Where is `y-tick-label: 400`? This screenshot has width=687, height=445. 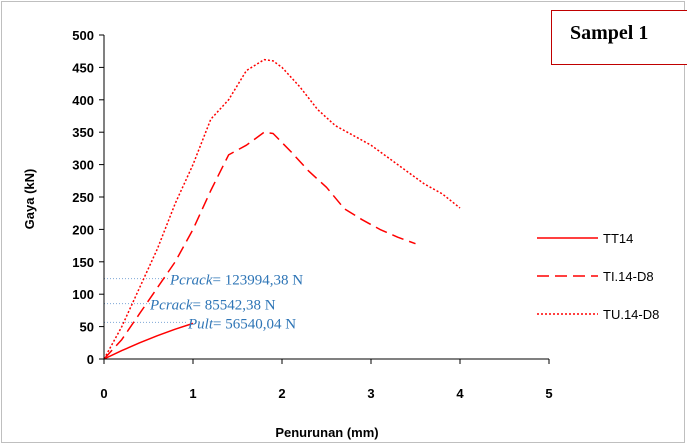 y-tick-label: 400 is located at coordinates (83, 100).